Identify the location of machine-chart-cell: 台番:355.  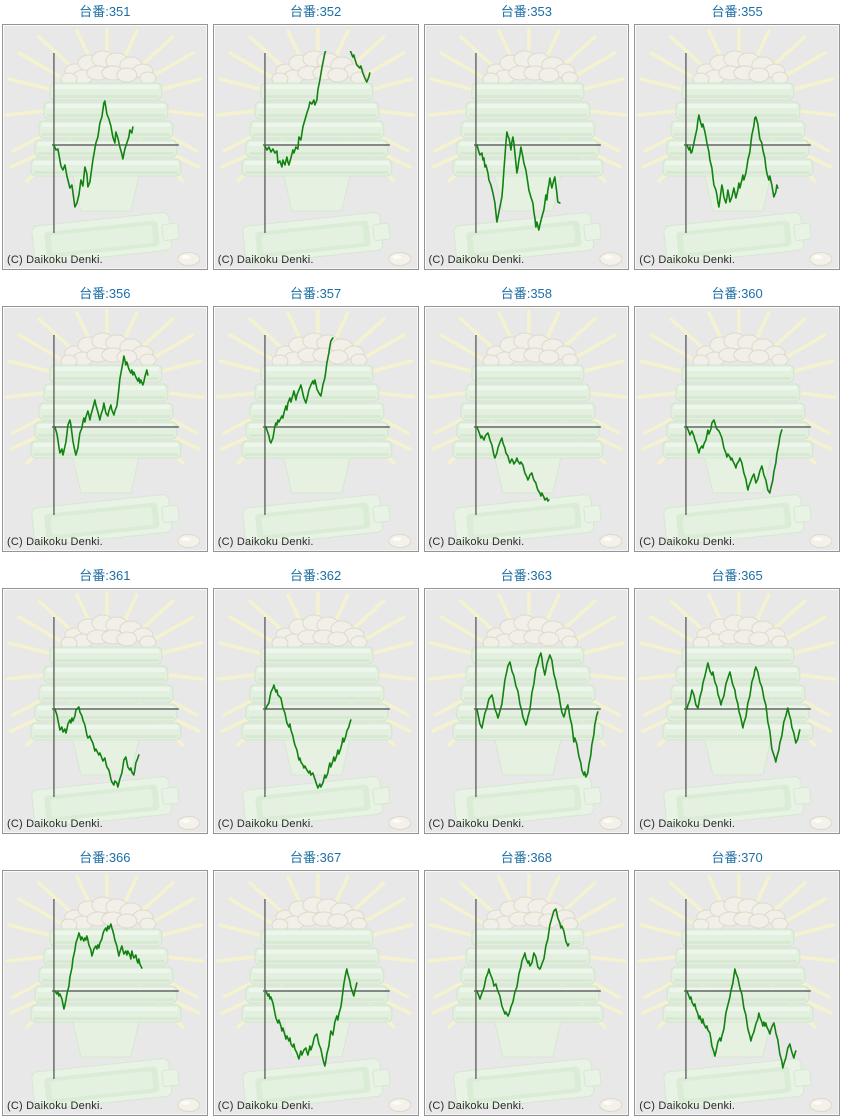
(737, 135).